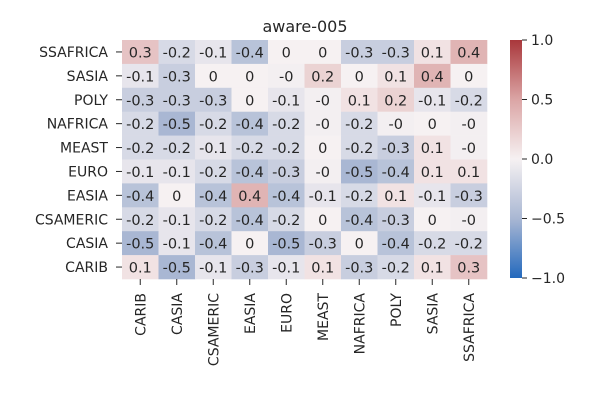 This screenshot has height=400, width=600. I want to click on row-label: MEAST, so click(84, 149).